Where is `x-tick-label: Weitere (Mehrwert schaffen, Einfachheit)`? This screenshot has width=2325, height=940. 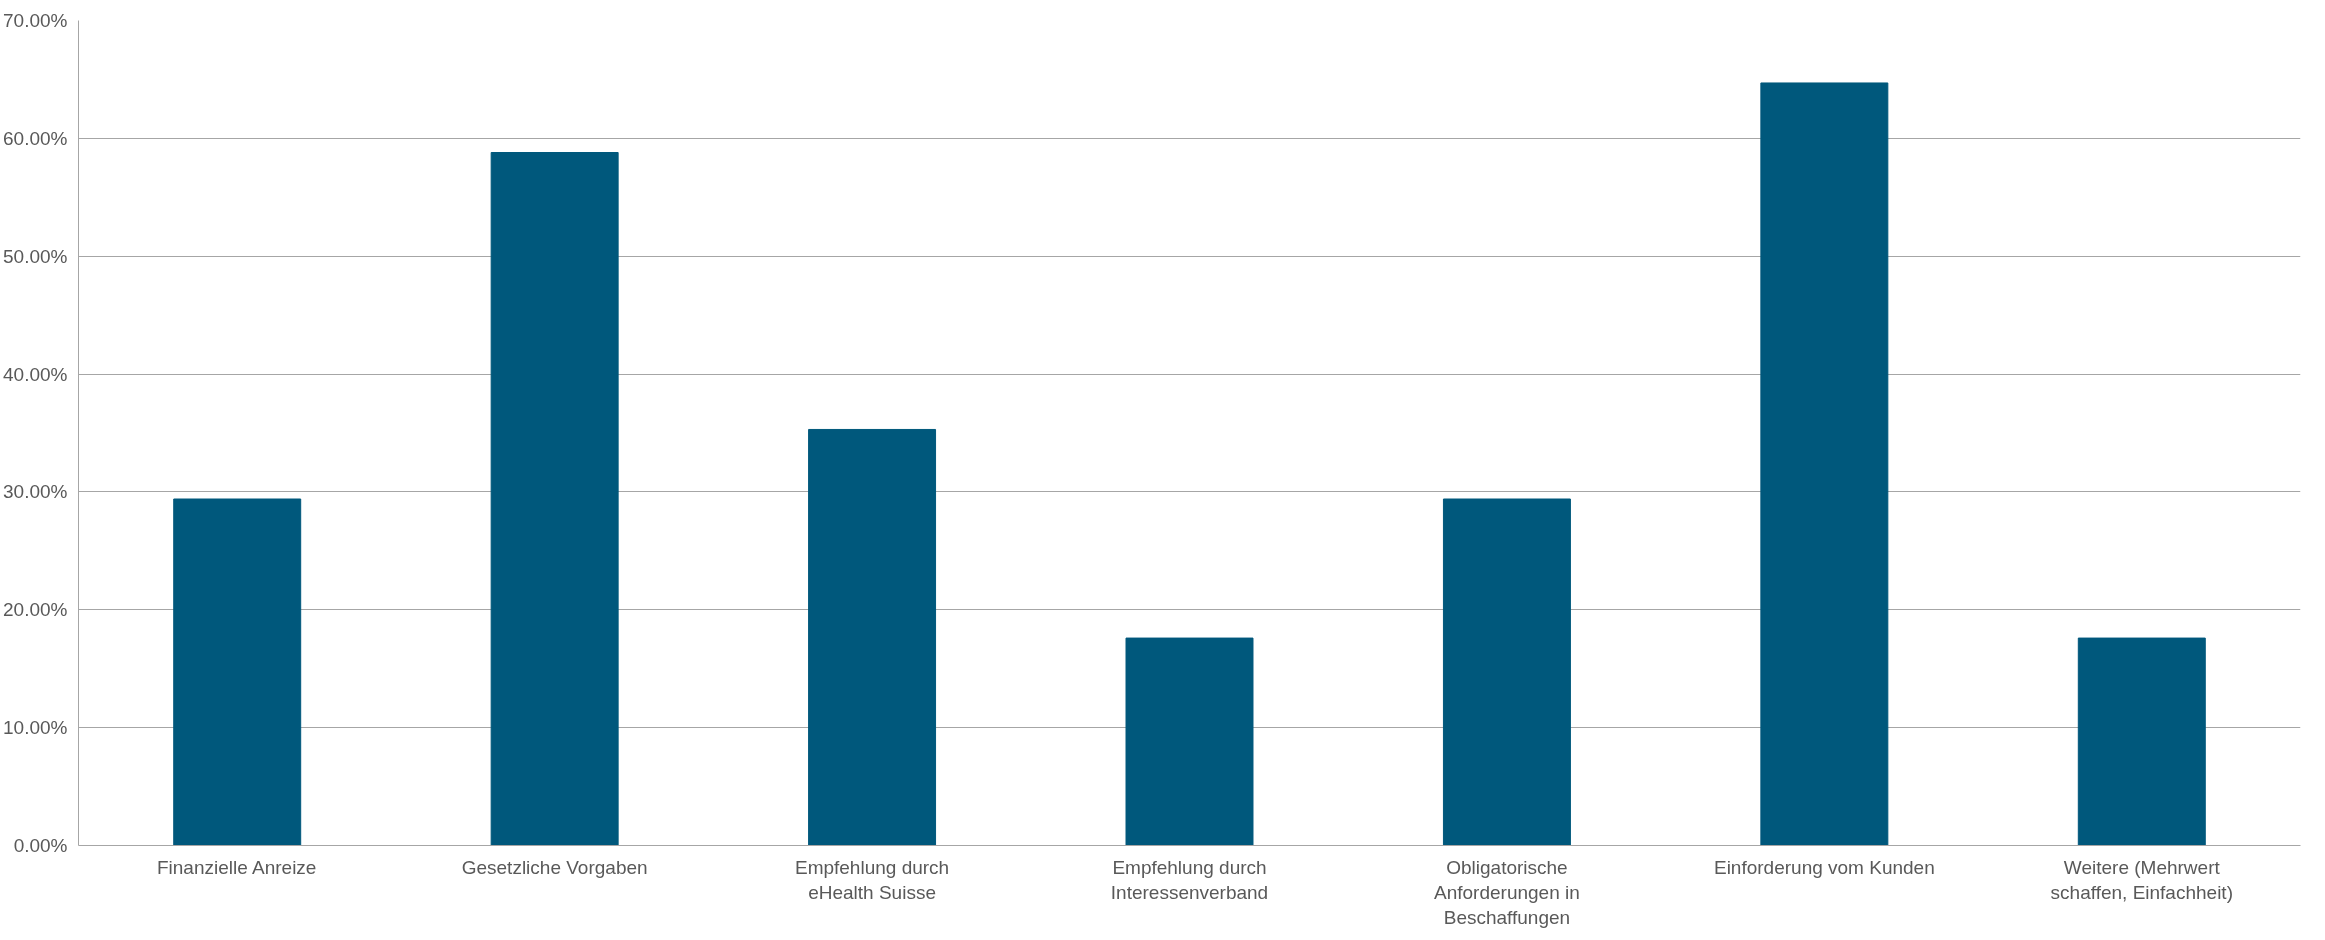 x-tick-label: Weitere (Mehrwert schaffen, Einfachheit) is located at coordinates (2141, 879).